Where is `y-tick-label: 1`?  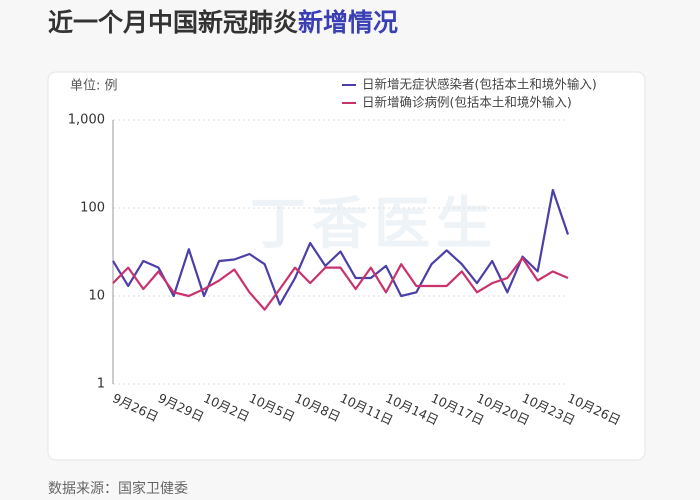
y-tick-label: 1 is located at coordinates (101, 384).